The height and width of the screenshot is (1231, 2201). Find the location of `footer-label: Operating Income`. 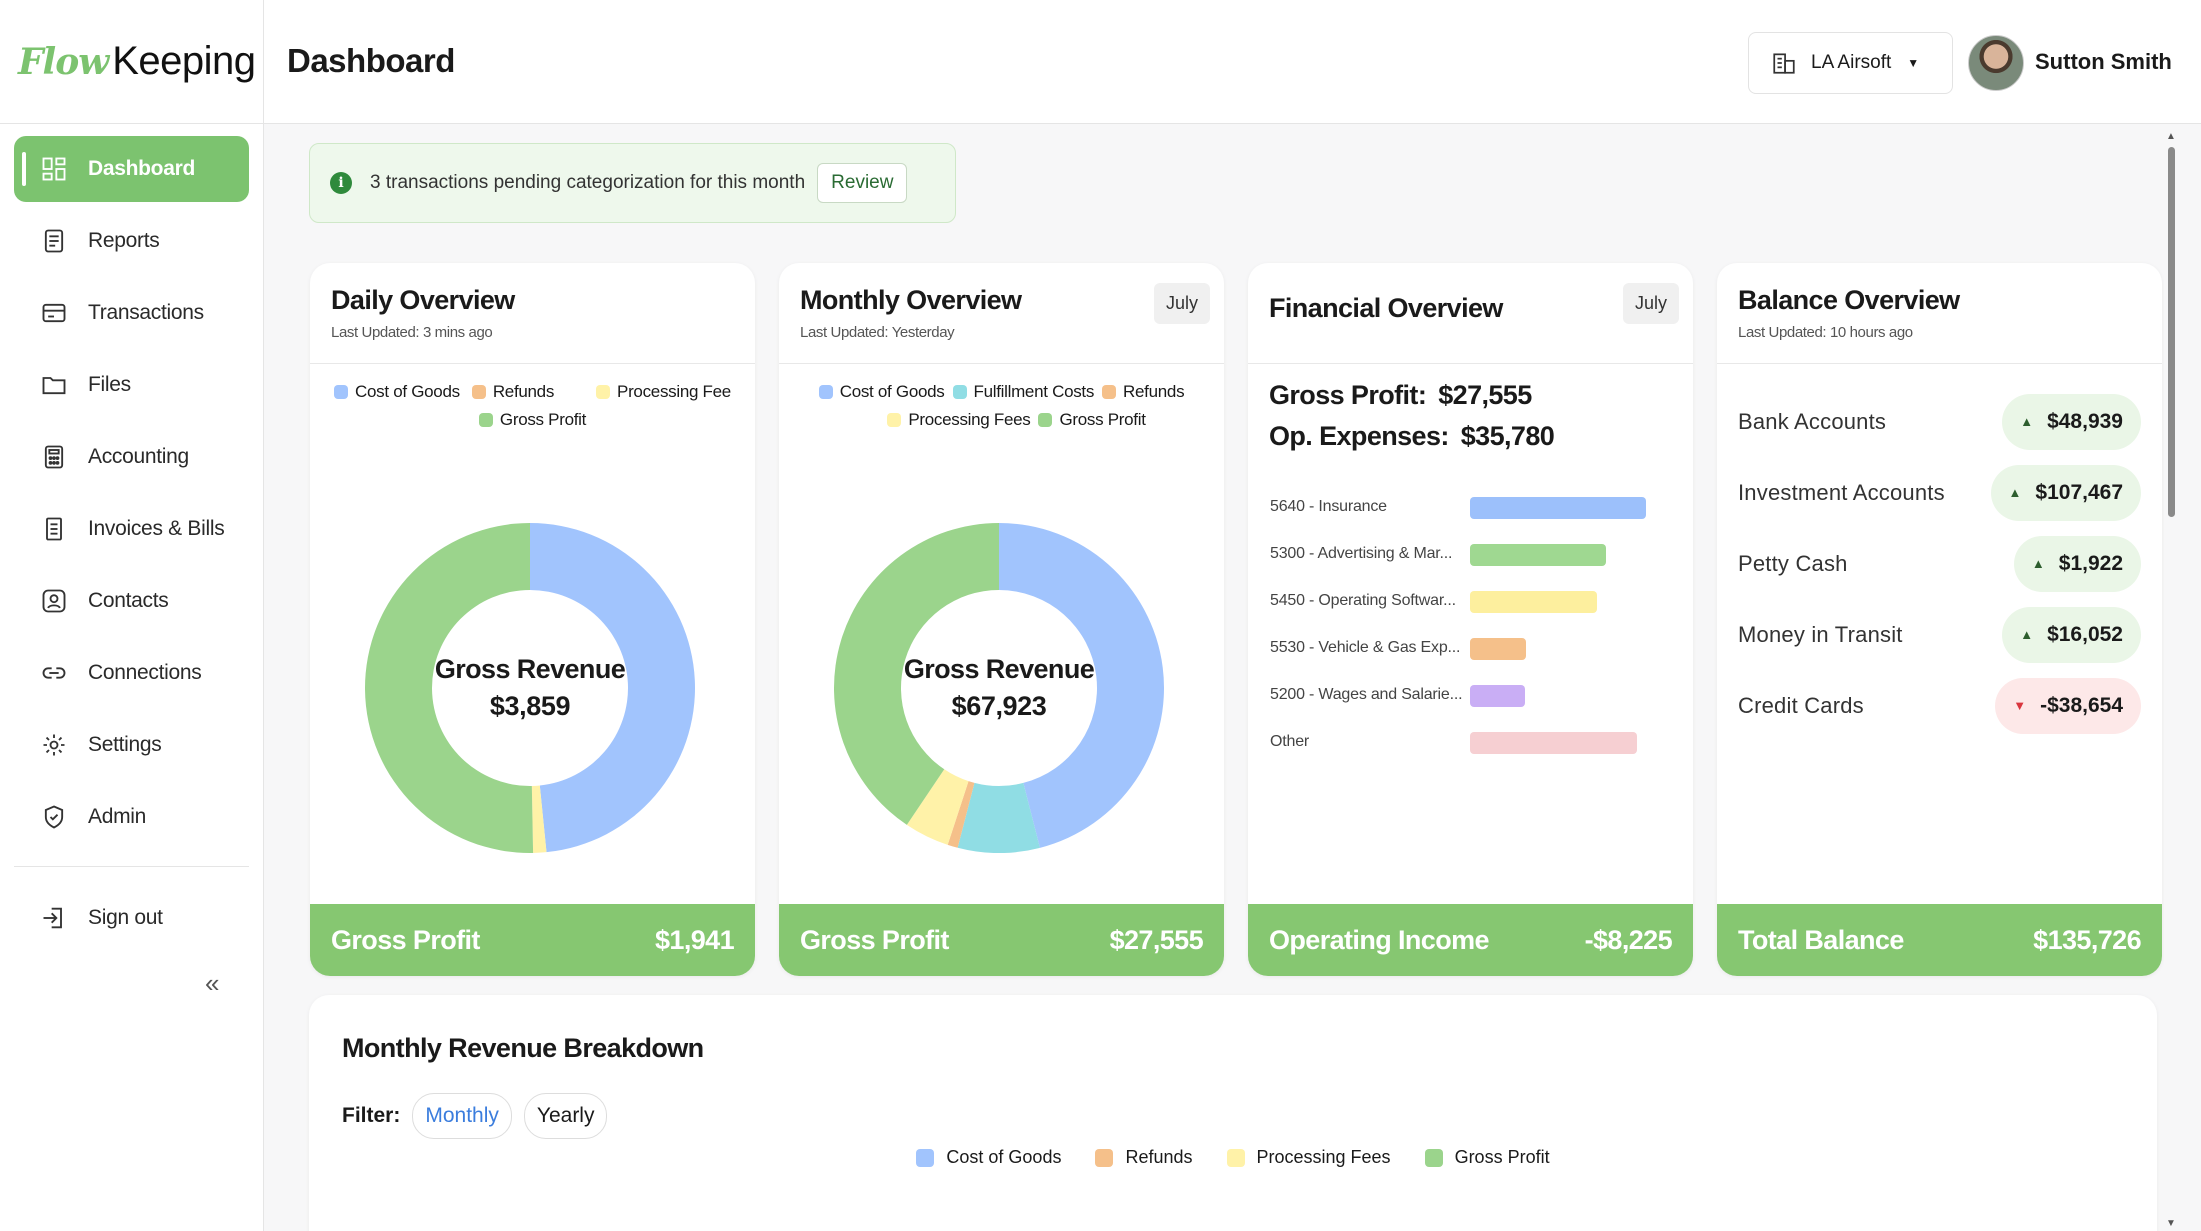

footer-label: Operating Income is located at coordinates (1379, 939).